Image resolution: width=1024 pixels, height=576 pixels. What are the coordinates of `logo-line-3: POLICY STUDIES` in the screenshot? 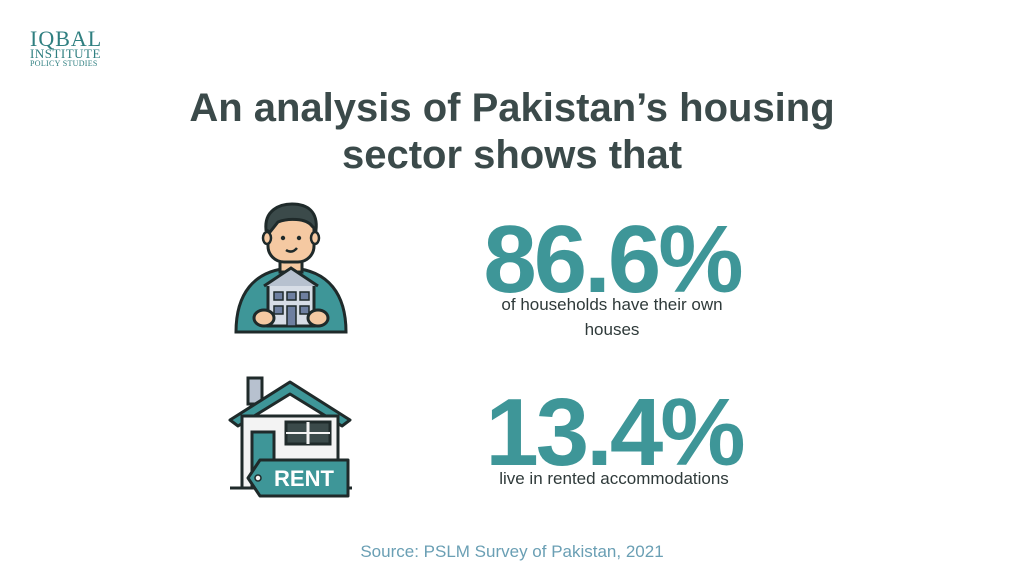 It's located at (64, 63).